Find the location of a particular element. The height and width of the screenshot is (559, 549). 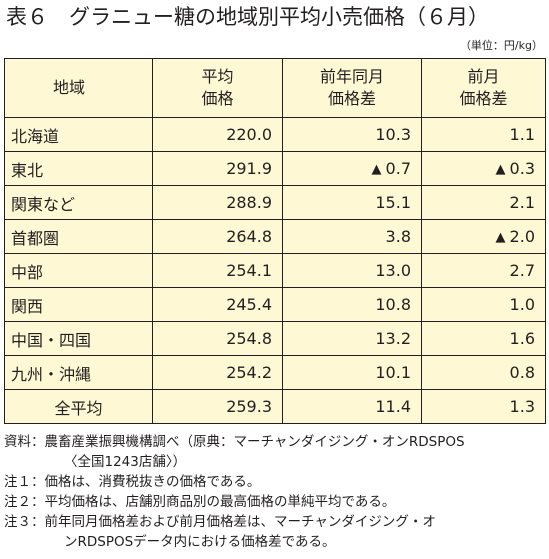

header-region-line: 地域 is located at coordinates (69, 87).